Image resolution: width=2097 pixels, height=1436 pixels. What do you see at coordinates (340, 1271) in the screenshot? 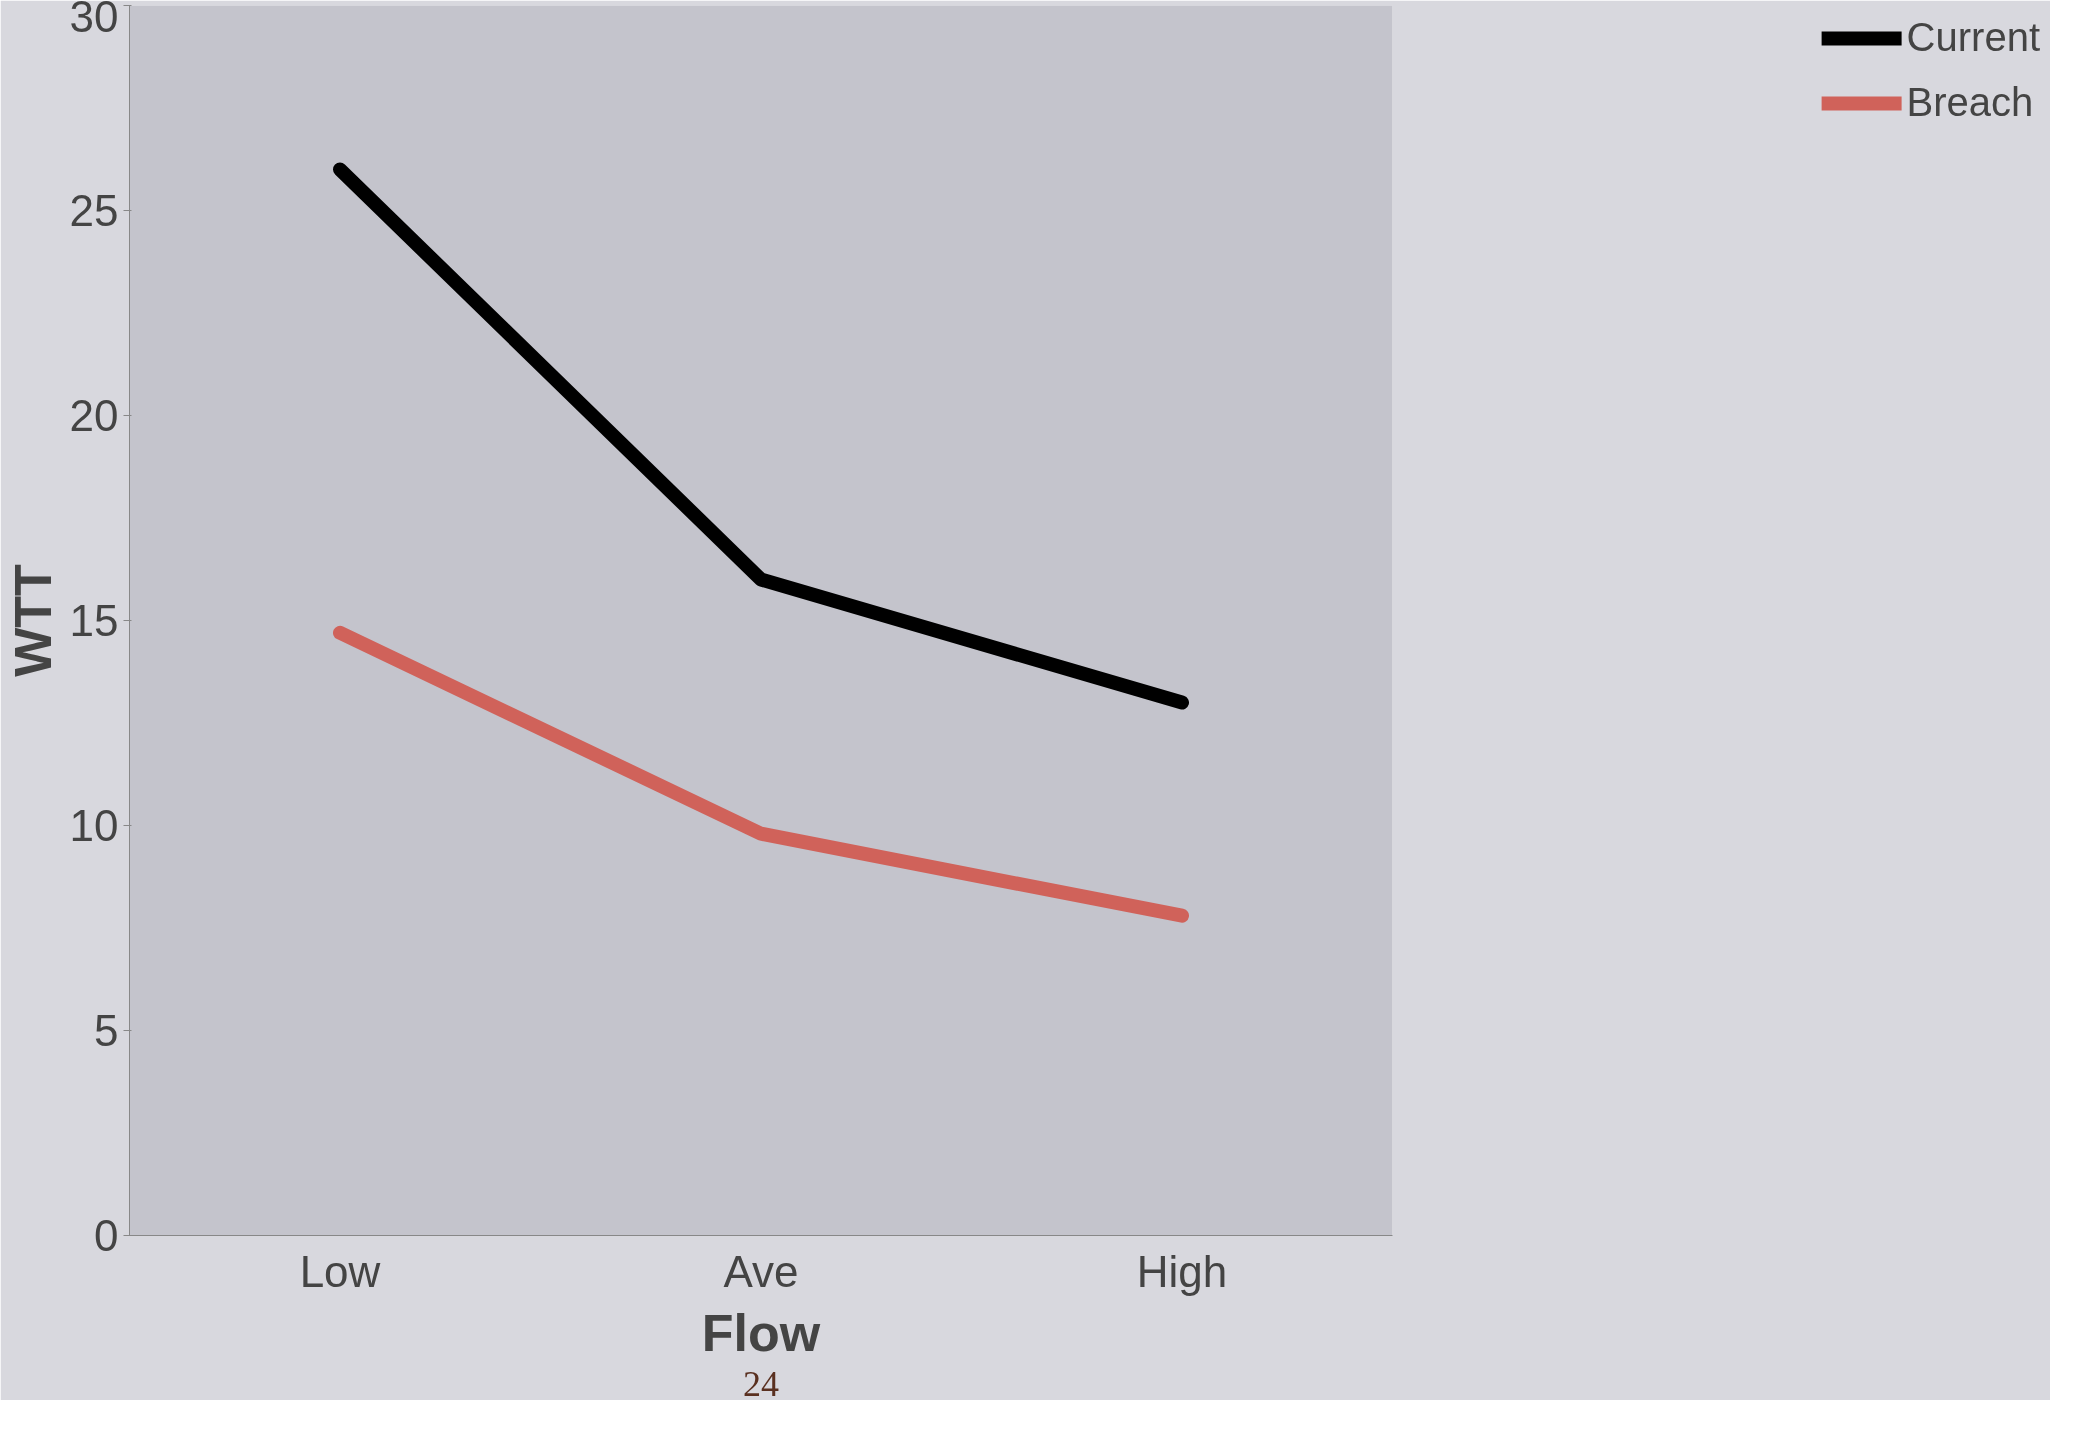
I see `x-tick-label: Low` at bounding box center [340, 1271].